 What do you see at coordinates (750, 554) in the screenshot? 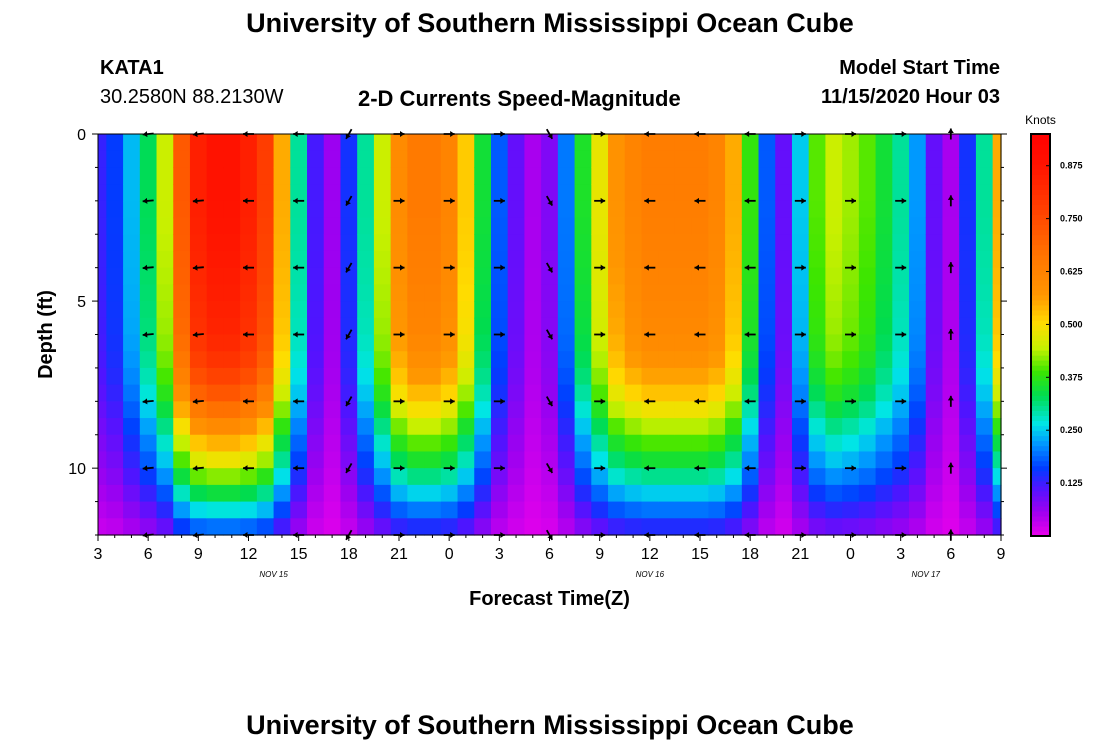
I see `x-tick-label: 18` at bounding box center [750, 554].